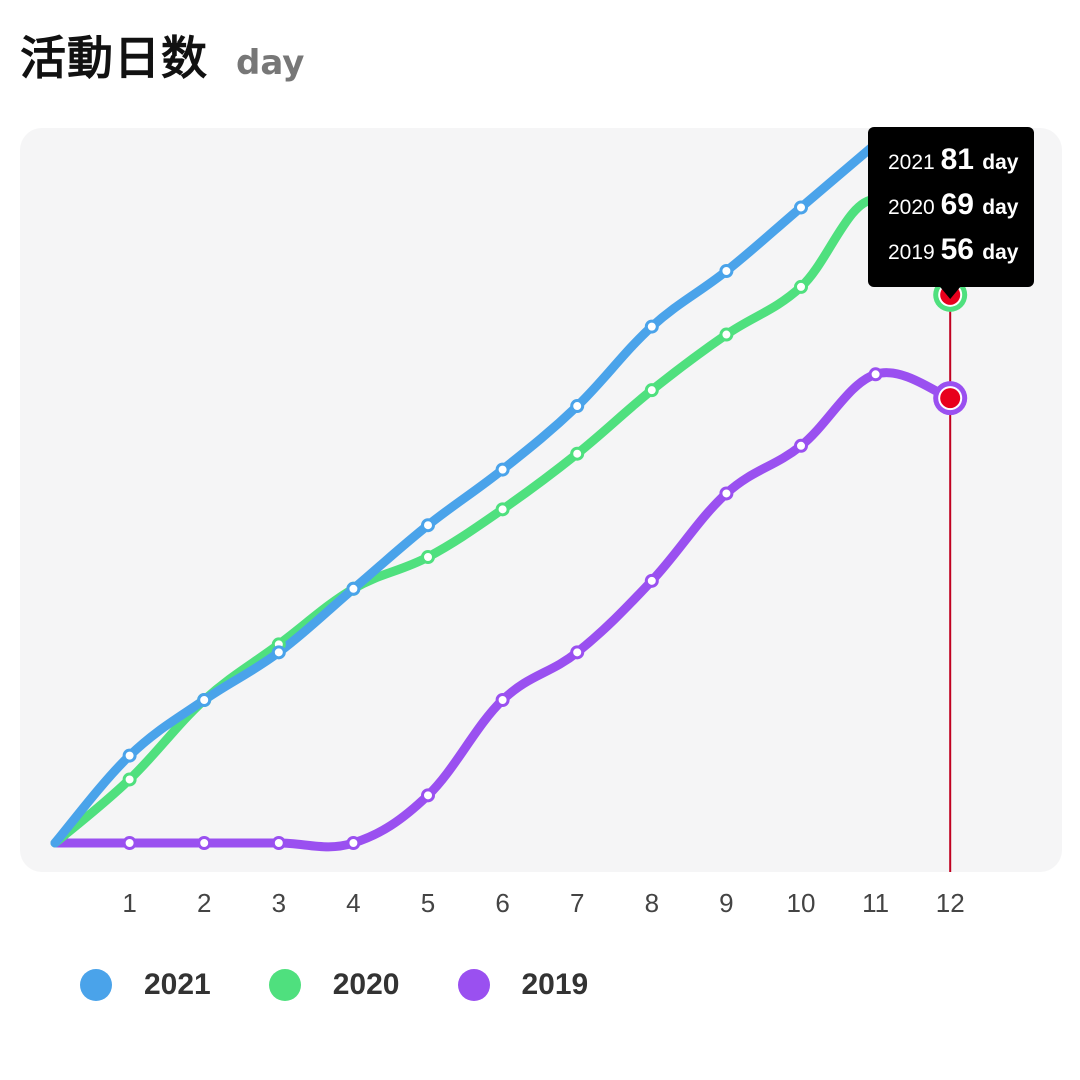 This screenshot has height=1080, width=1080. What do you see at coordinates (950, 398) in the screenshot?
I see `highlight-marker-2019` at bounding box center [950, 398].